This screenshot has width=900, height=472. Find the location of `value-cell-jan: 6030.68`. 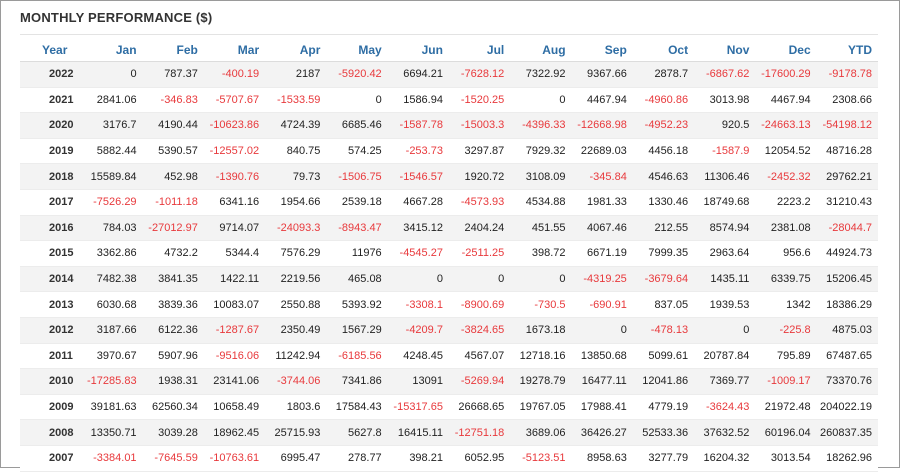

value-cell-jan: 6030.68 is located at coordinates (112, 304).